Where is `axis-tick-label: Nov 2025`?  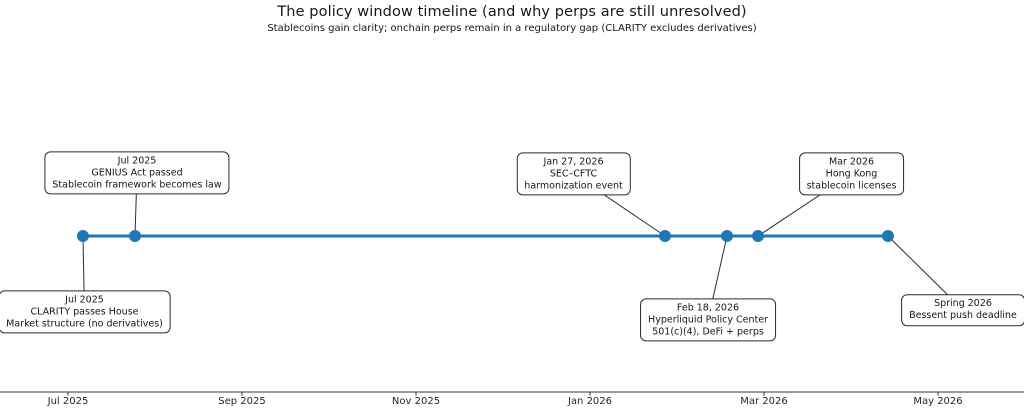
axis-tick-label: Nov 2025 is located at coordinates (416, 401).